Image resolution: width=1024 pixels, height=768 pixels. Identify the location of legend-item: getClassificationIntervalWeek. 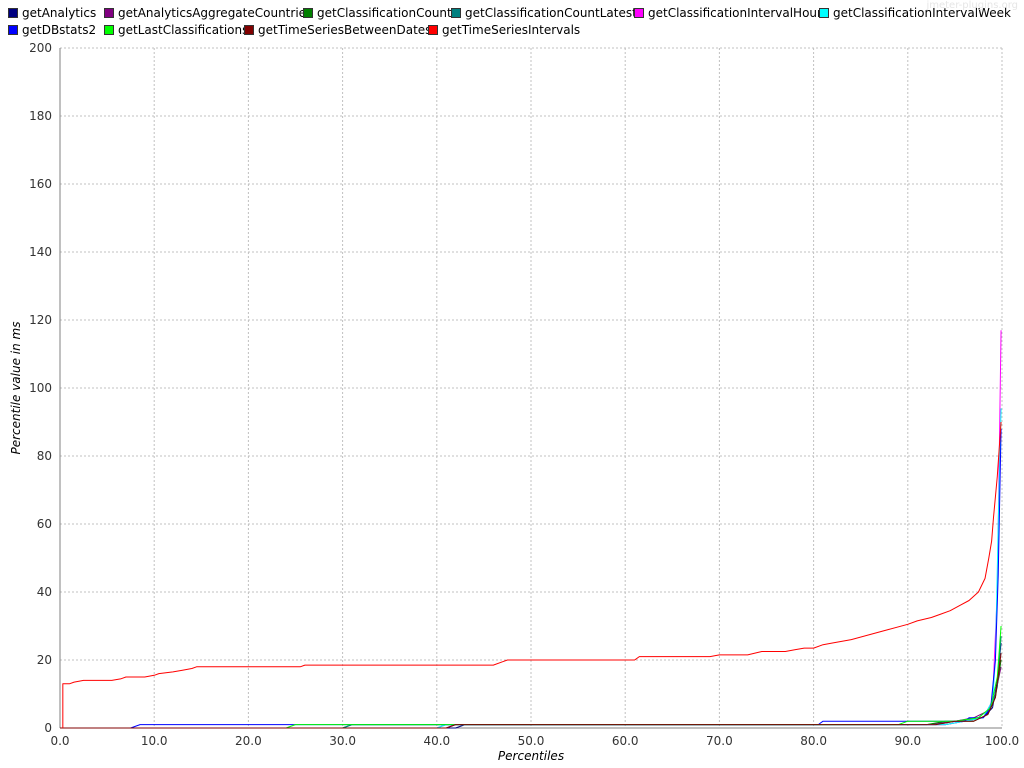
(915, 13).